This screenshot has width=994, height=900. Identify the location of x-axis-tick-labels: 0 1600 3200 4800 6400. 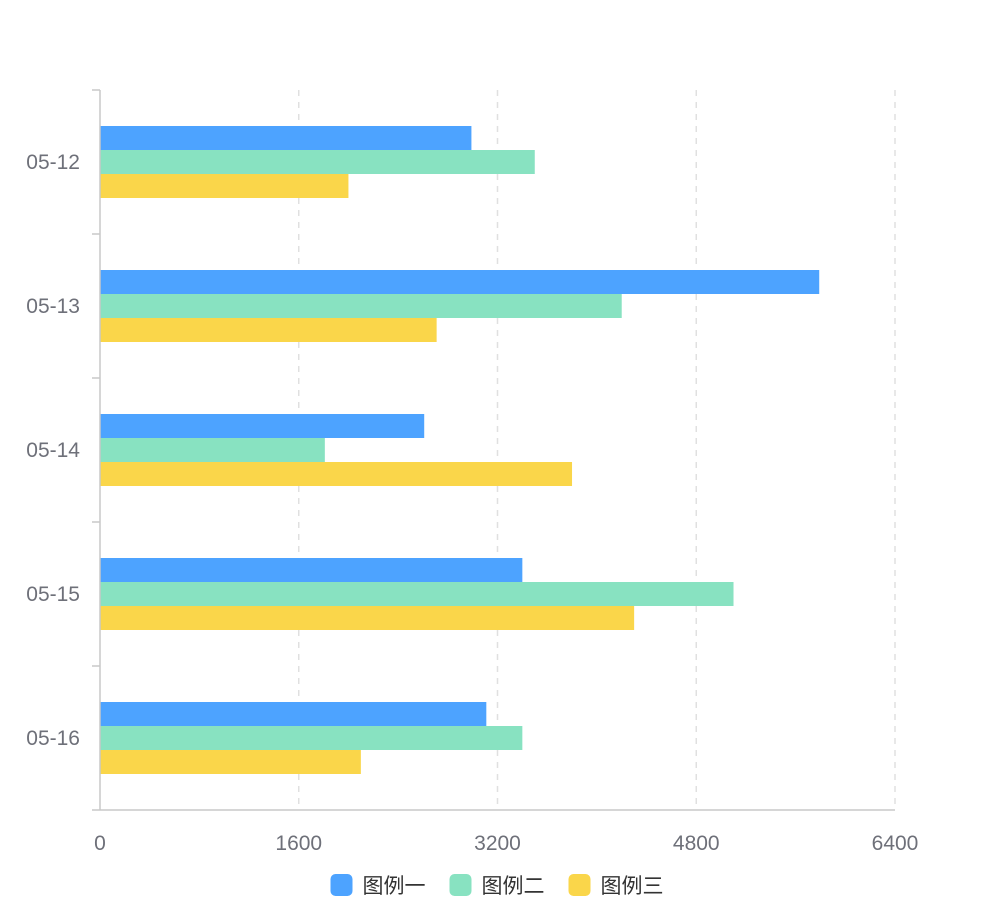
(506, 843).